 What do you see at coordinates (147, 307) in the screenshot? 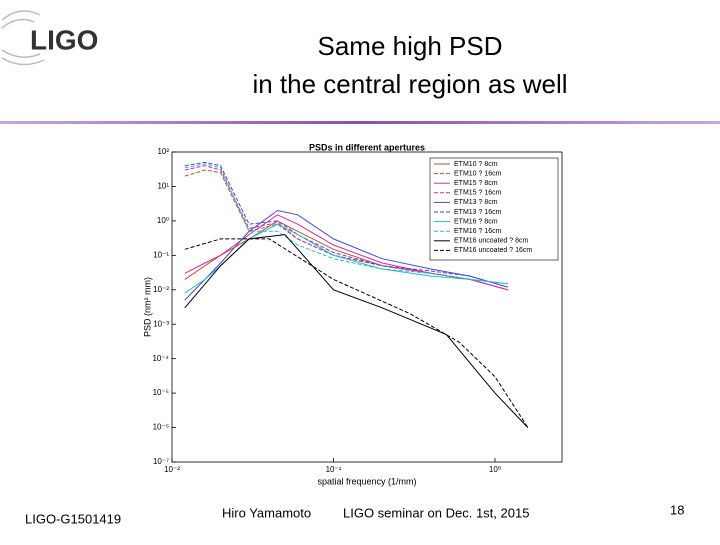
I see `y-axis-label: PSD (nm² mm)` at bounding box center [147, 307].